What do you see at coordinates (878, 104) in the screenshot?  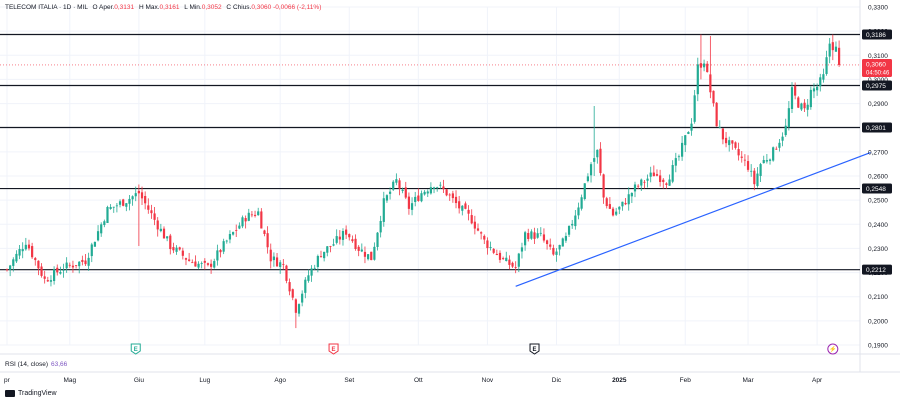 I see `price-tick-label: 0,2900` at bounding box center [878, 104].